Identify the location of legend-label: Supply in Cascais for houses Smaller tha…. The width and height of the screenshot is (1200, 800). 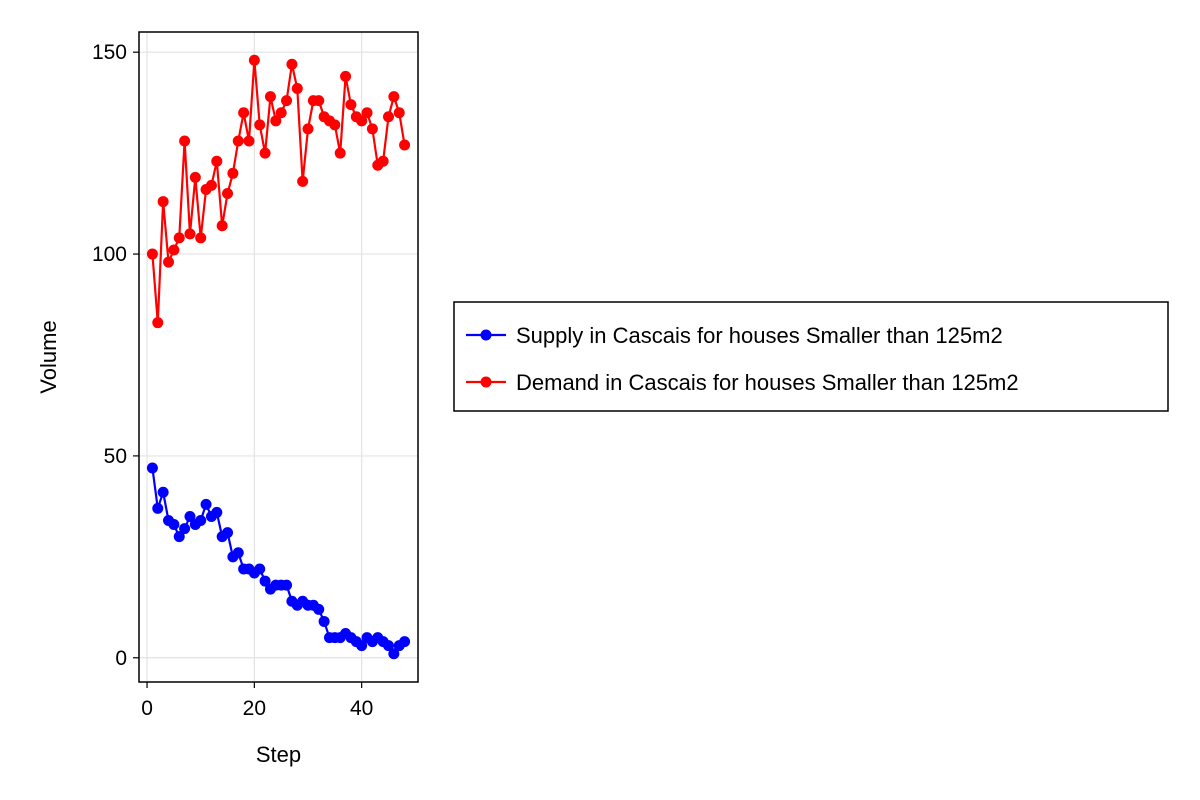
(759, 335).